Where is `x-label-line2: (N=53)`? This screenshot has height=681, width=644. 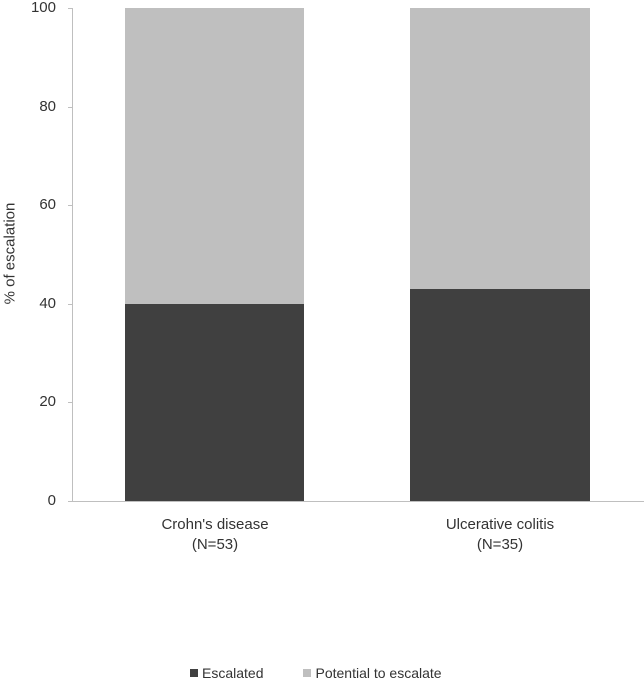
x-label-line2: (N=53) is located at coordinates (215, 544).